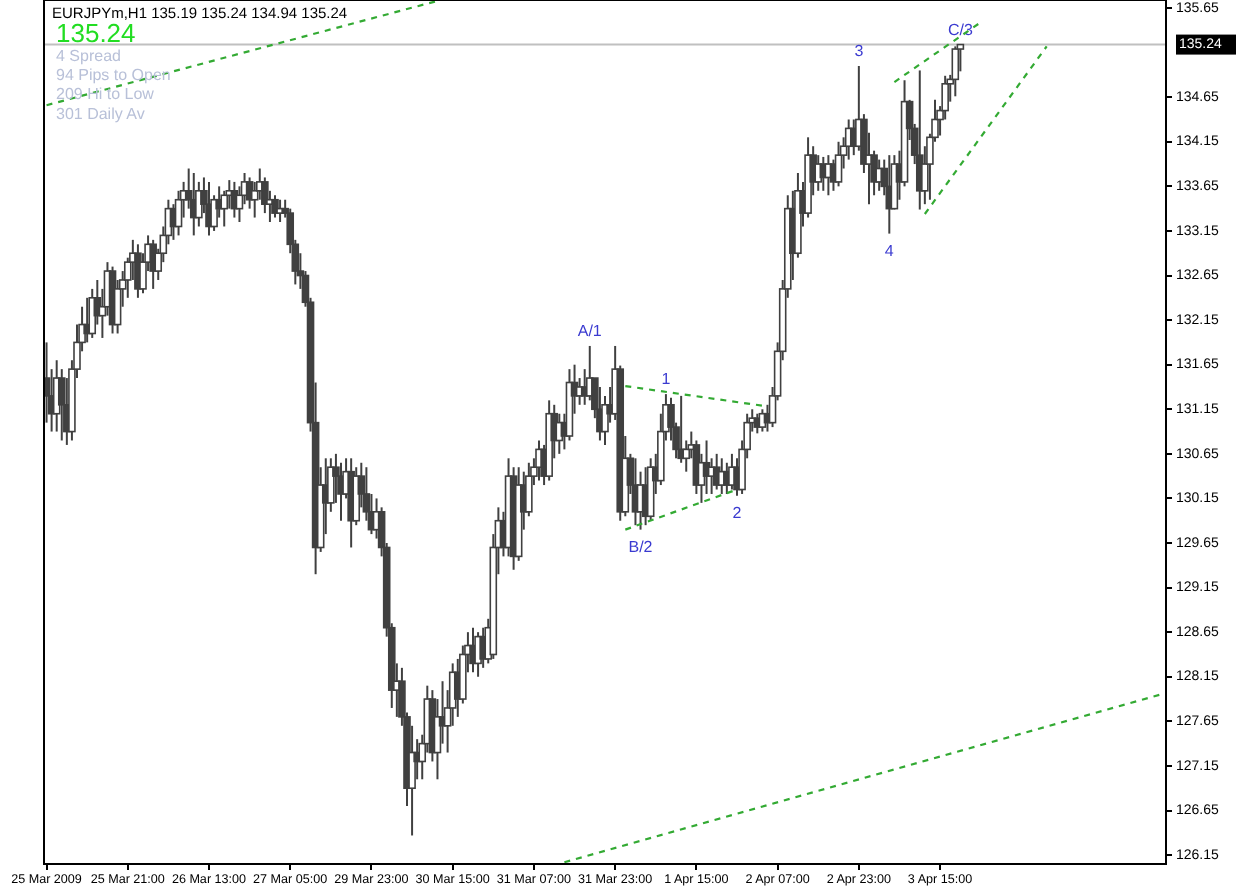 Image resolution: width=1250 pixels, height=886 pixels. I want to click on text: B/2, so click(640, 546).